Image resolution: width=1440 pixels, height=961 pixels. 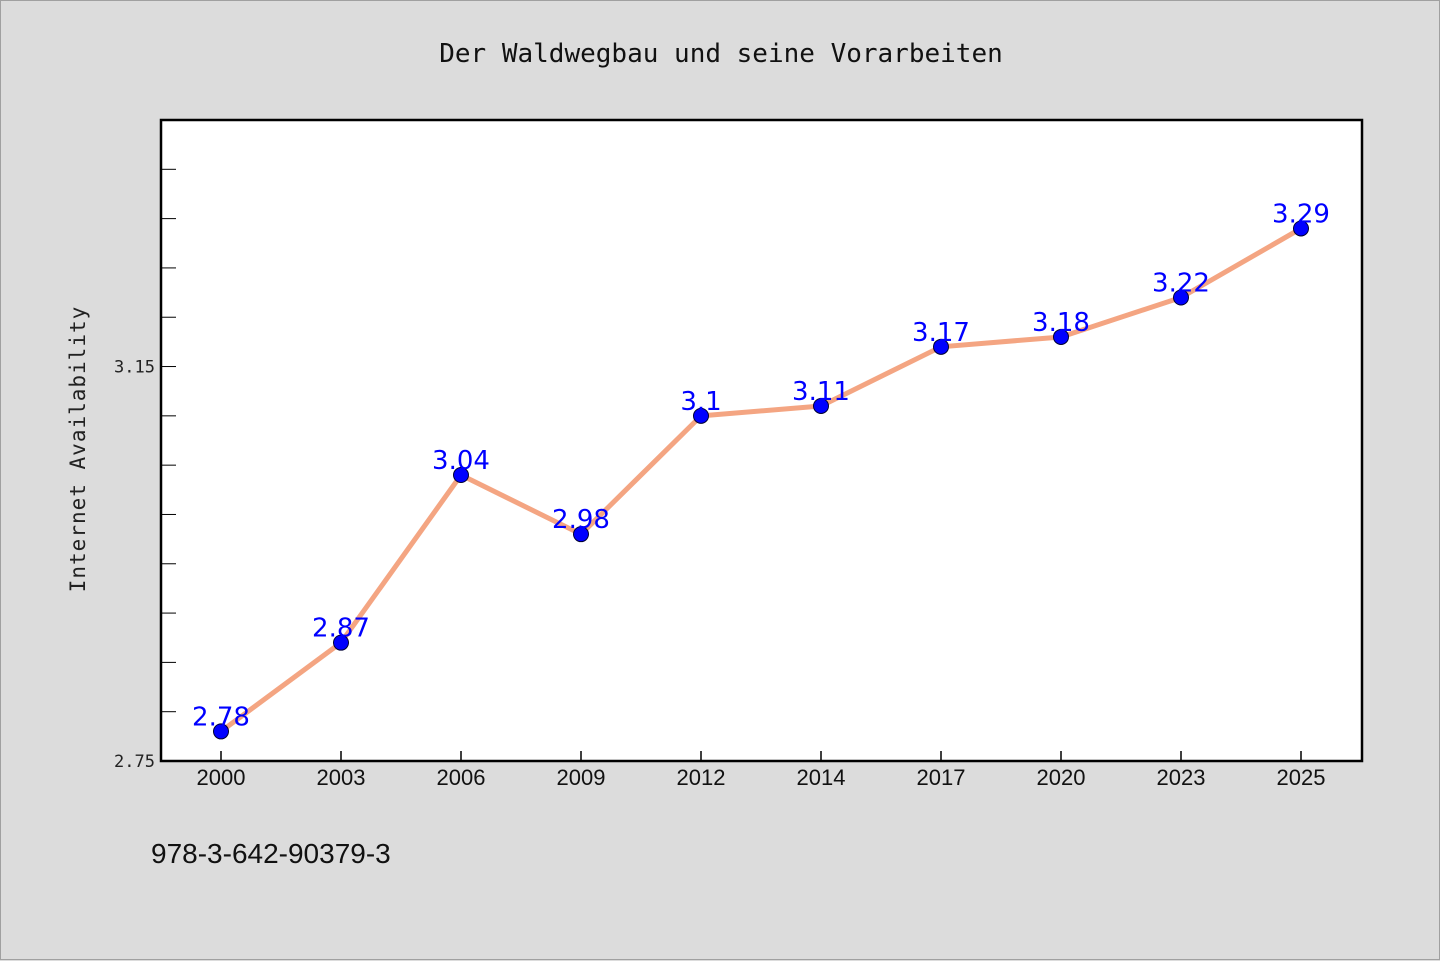 What do you see at coordinates (581, 520) in the screenshot?
I see `data-label: 2.98` at bounding box center [581, 520].